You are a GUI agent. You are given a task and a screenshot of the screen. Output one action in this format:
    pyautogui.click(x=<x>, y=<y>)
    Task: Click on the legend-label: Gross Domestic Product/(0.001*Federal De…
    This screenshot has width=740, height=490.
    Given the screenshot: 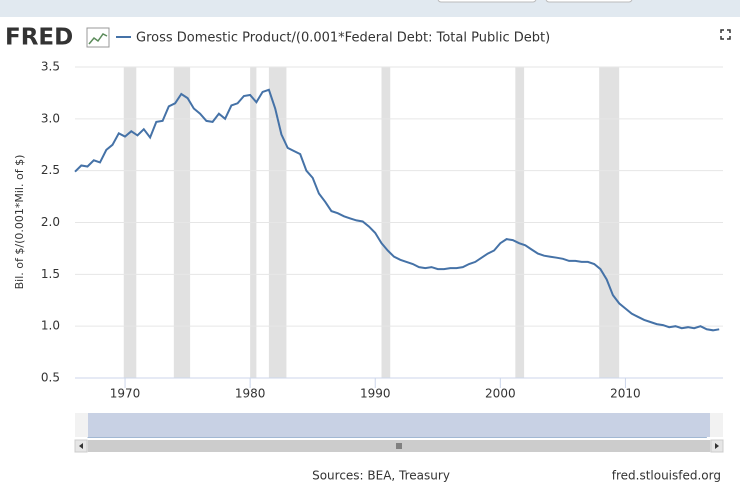 What is the action you would take?
    pyautogui.click(x=343, y=38)
    